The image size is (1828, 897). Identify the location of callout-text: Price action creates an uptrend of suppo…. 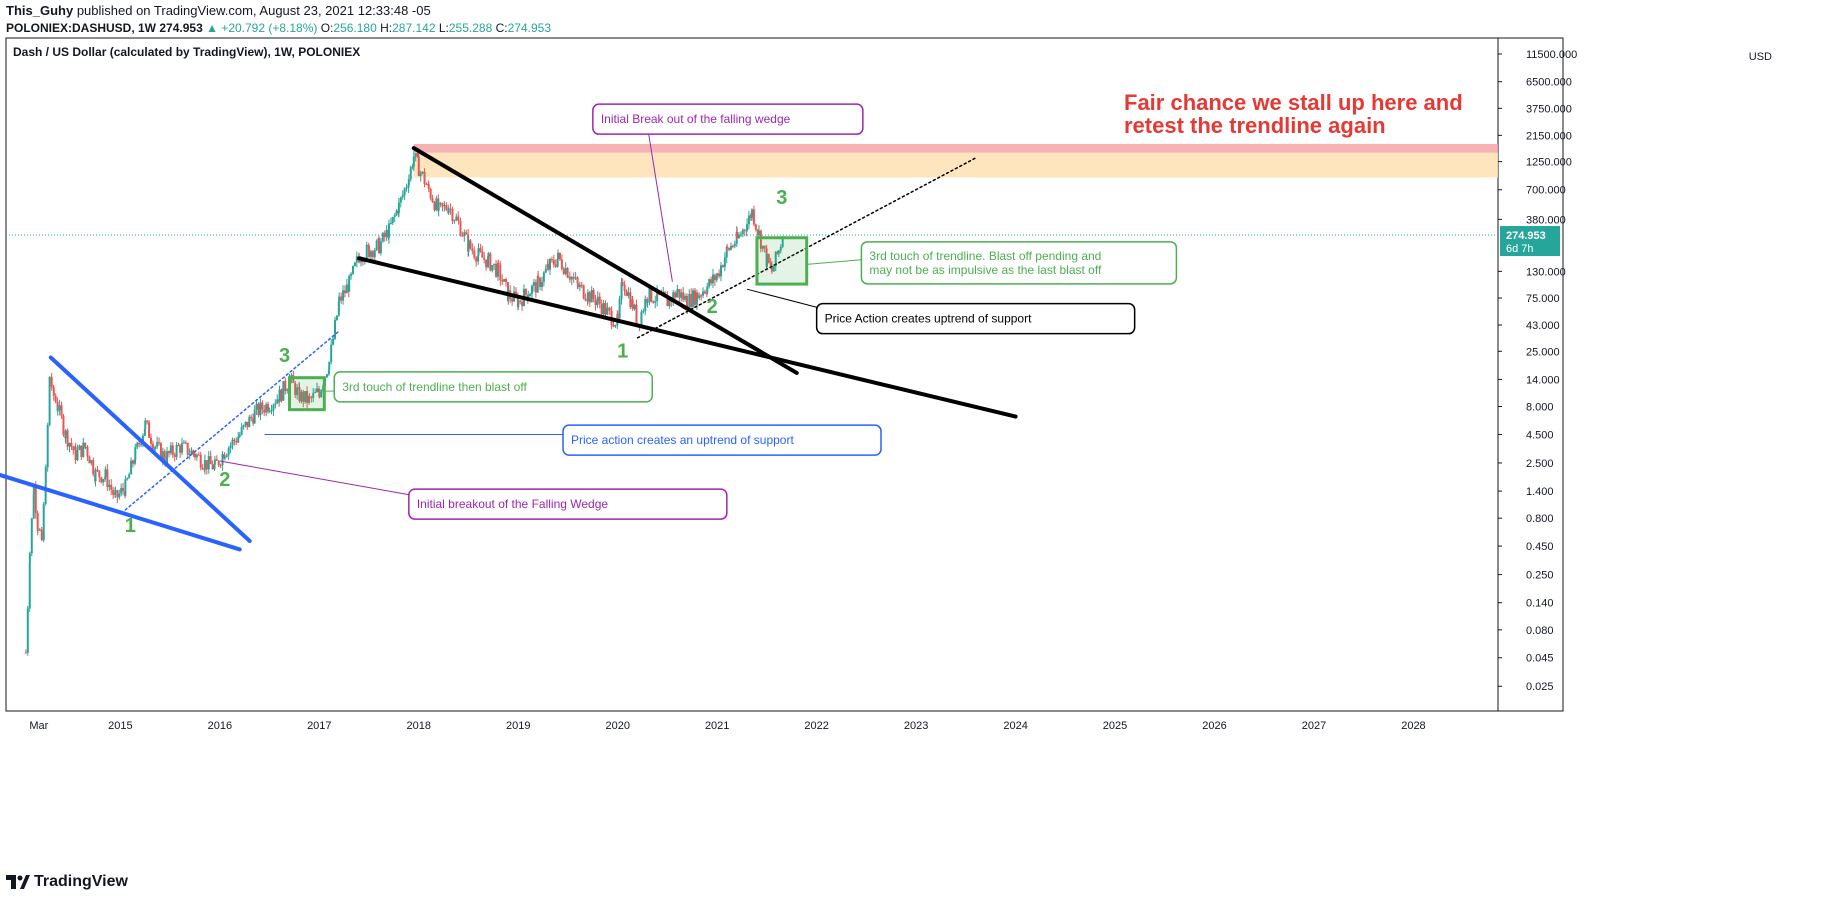
(682, 440).